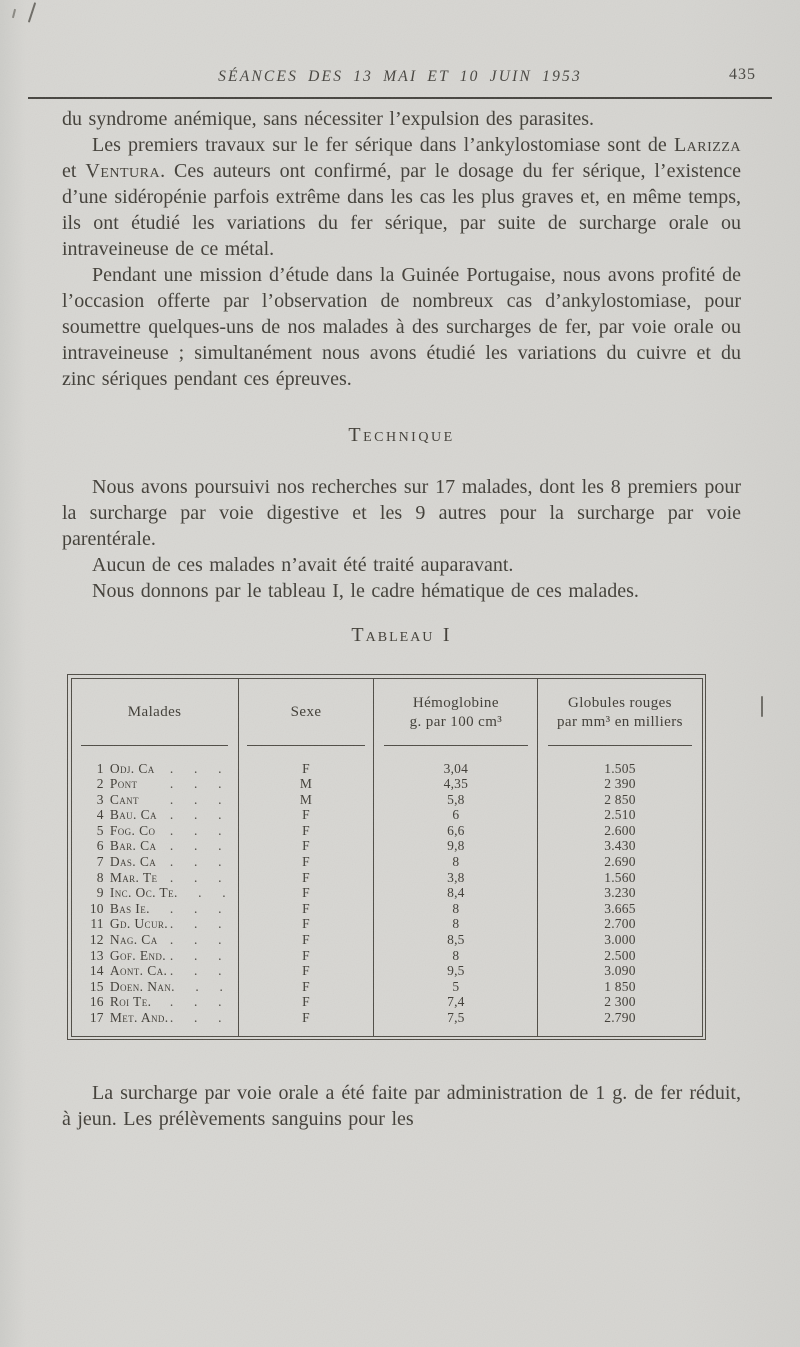  I want to click on cell-malade: 14 Aont. Ca. . . ., so click(154, 971).